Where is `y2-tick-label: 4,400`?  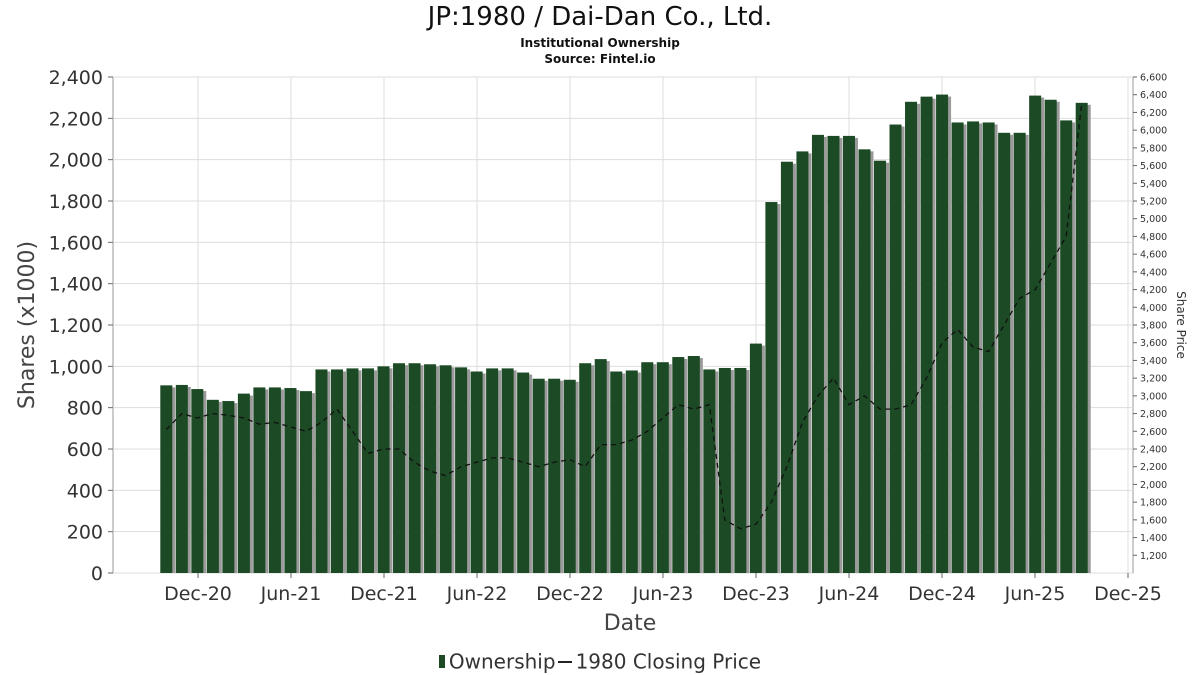 y2-tick-label: 4,400 is located at coordinates (1153, 272).